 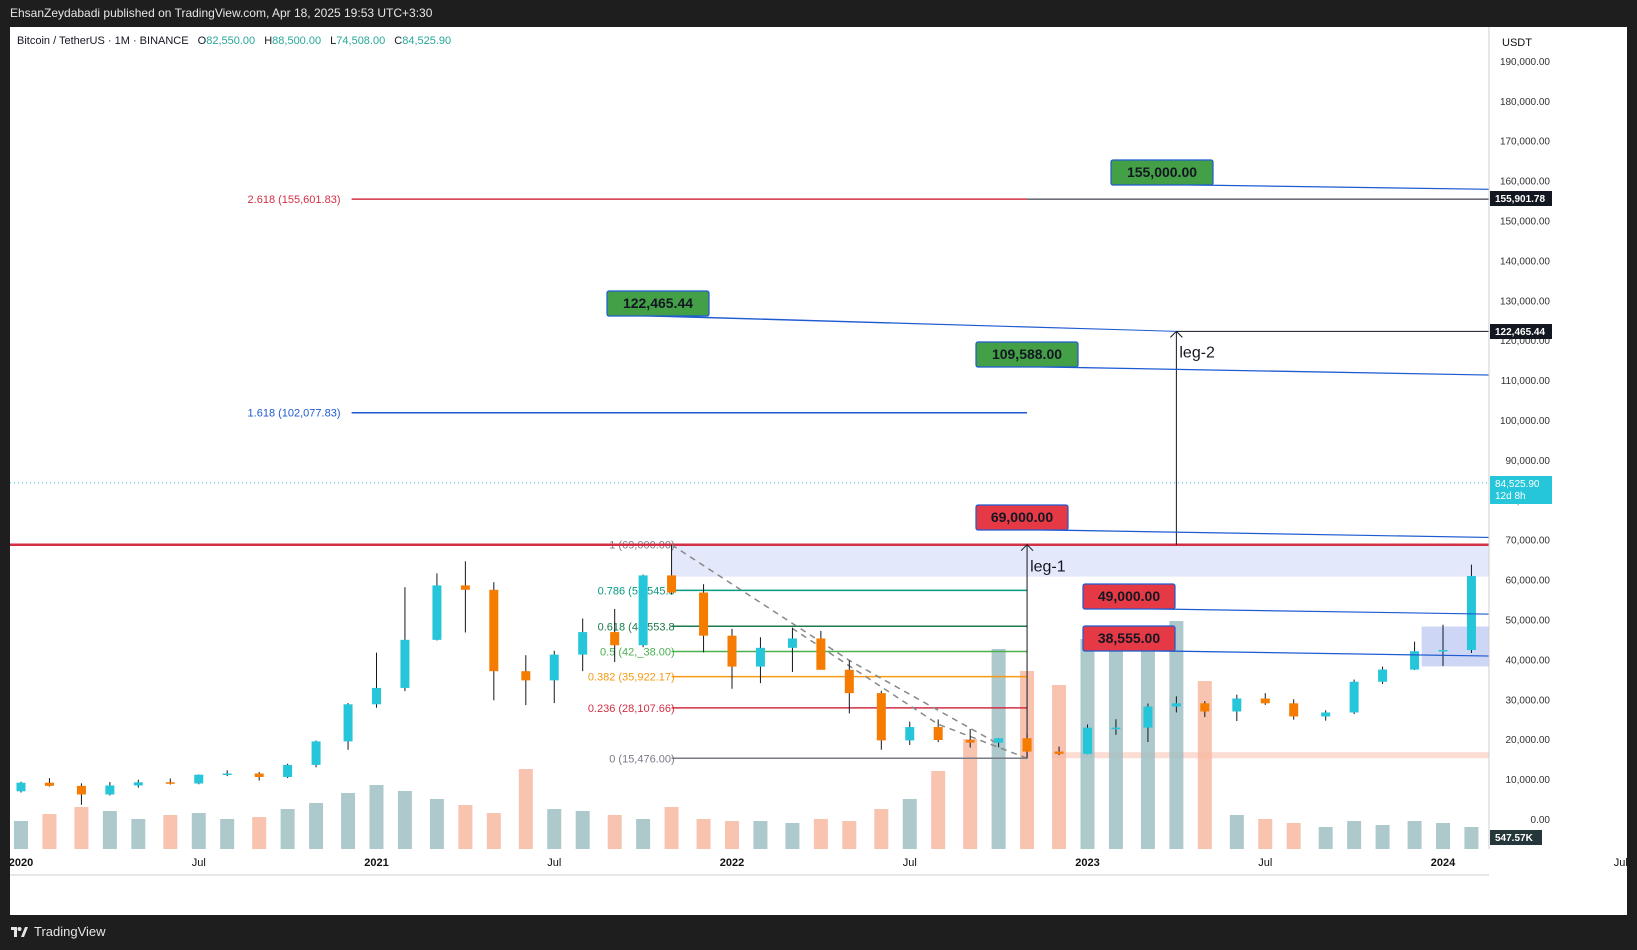 I want to click on price-callout-box_155000: 155,000.00, so click(x=1368, y=179).